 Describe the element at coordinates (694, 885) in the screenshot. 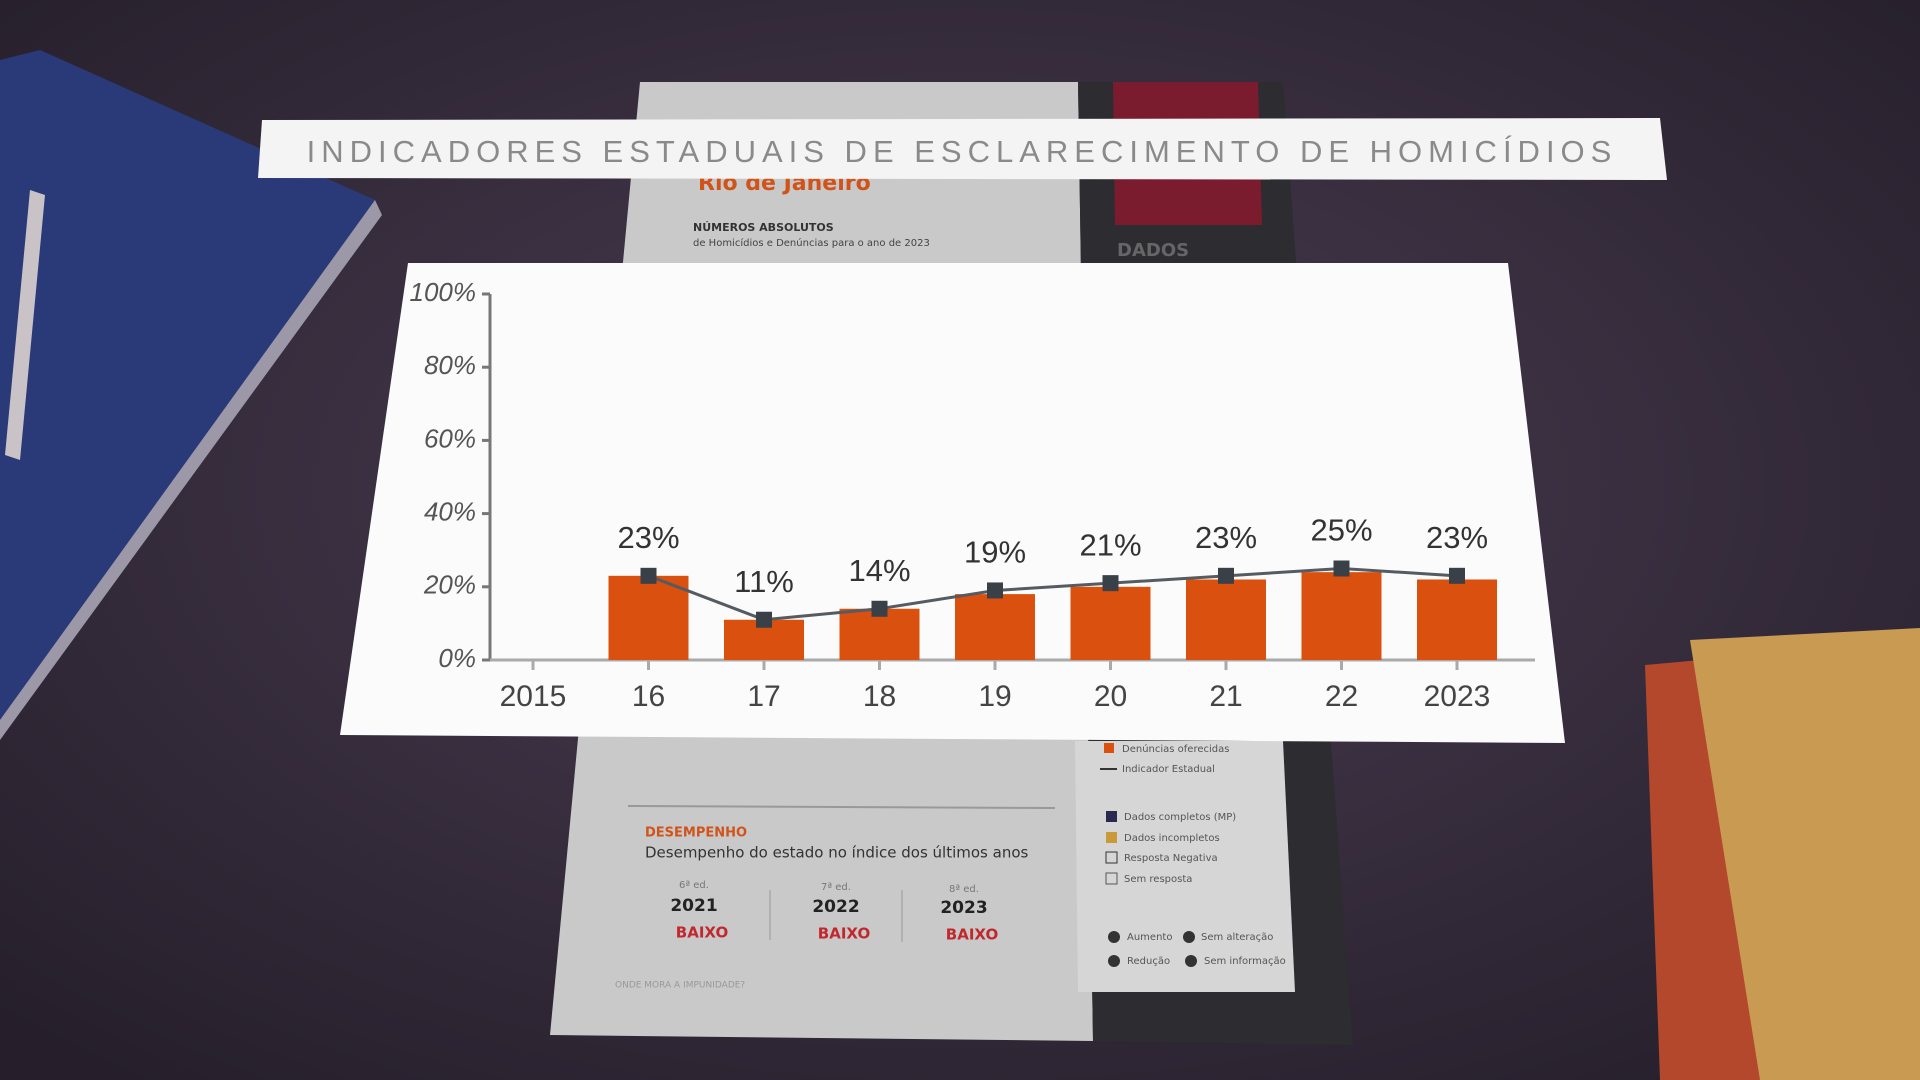

I see `edition: 6ª ed.` at that location.